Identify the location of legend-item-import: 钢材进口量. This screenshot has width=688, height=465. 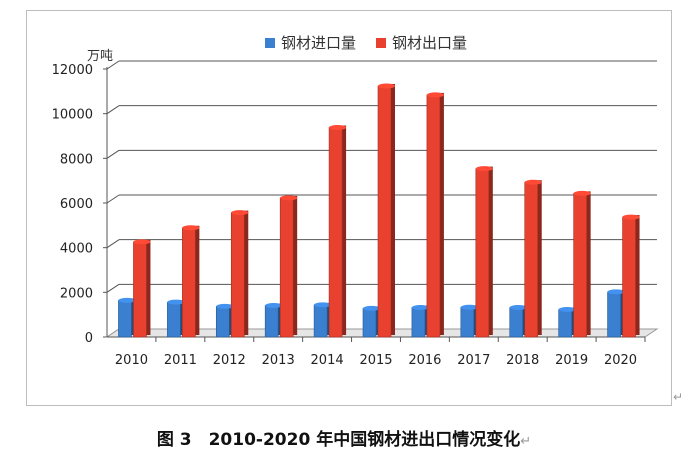
(310, 42).